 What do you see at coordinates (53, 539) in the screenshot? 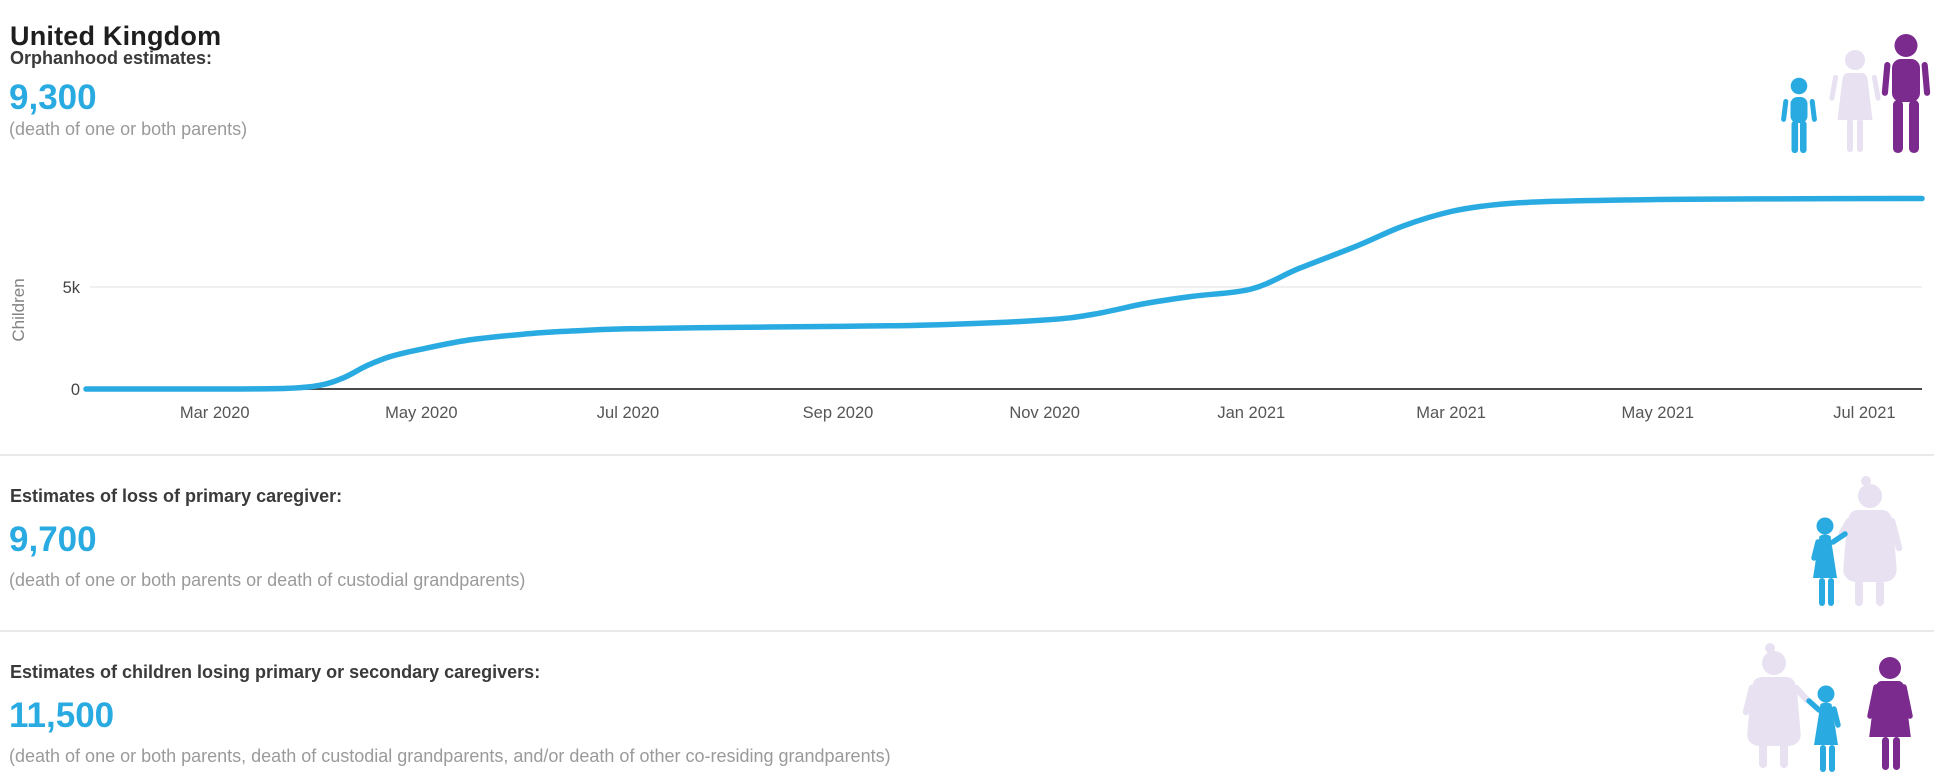
I see `primary-caregiver-value: 9,700` at bounding box center [53, 539].